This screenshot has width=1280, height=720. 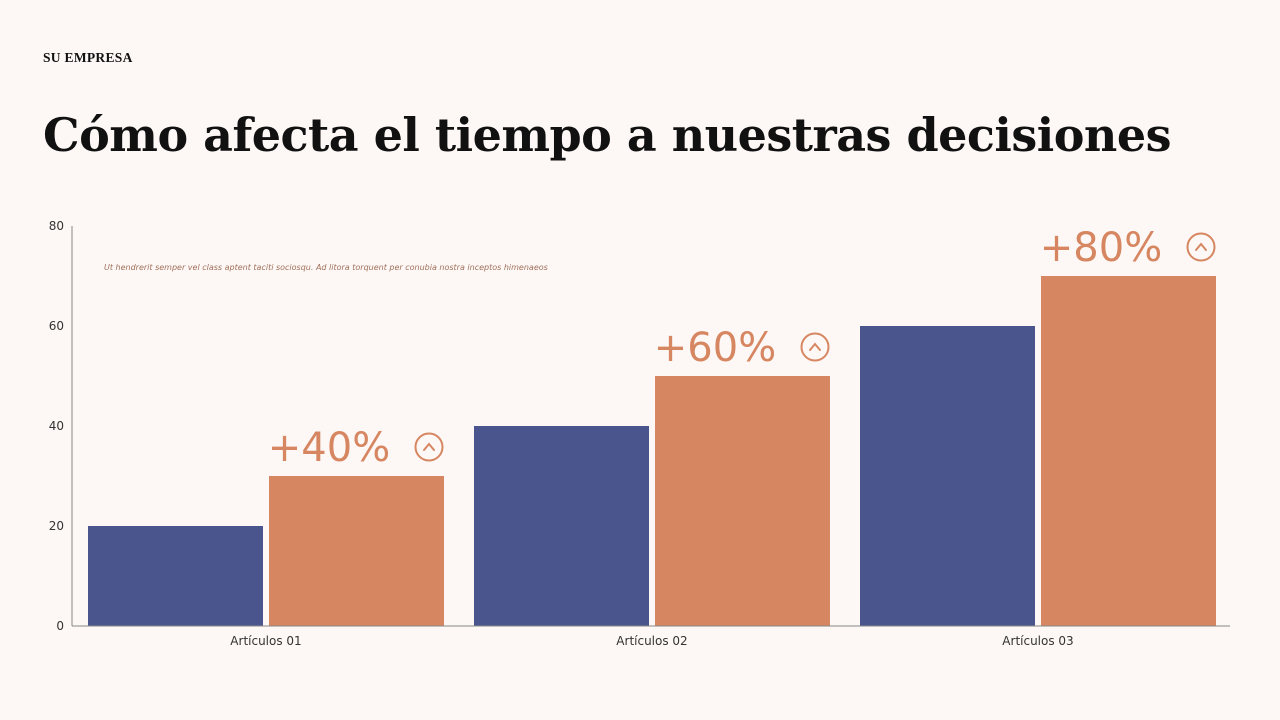 I want to click on y-tick-label: 0, so click(x=60, y=626).